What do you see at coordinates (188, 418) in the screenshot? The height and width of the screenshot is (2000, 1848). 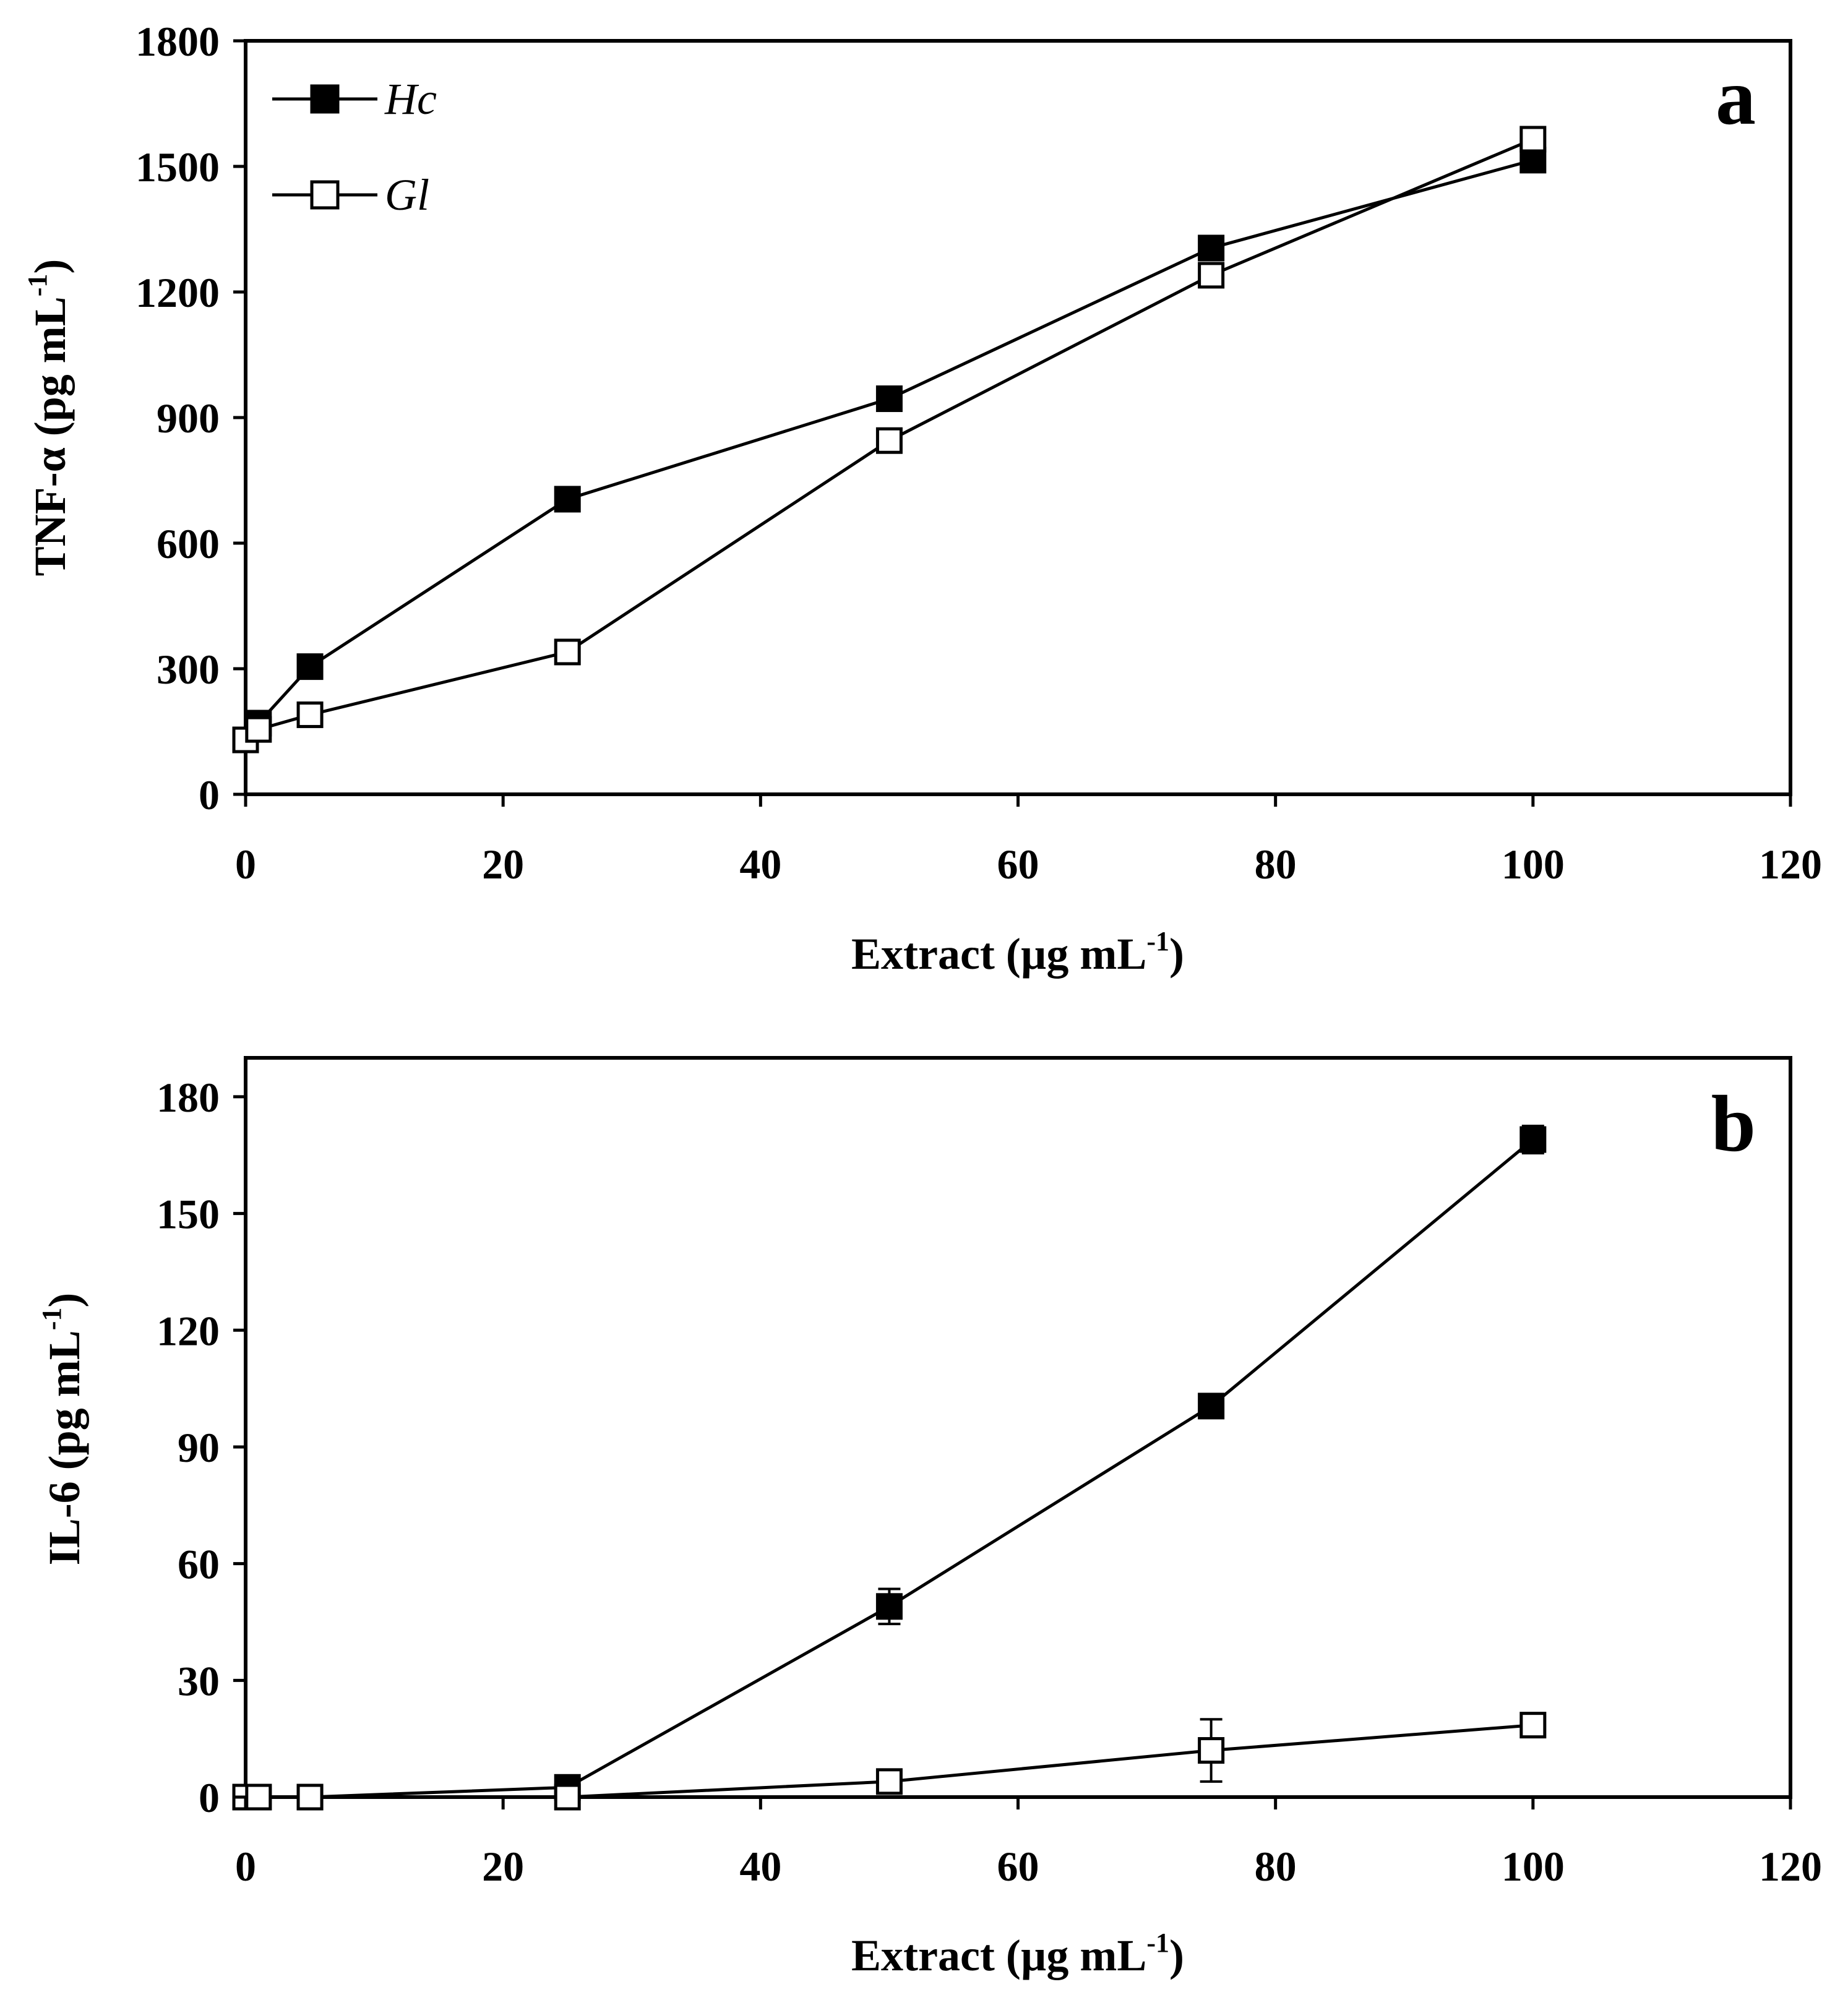 I see `y-tick-label: 900` at bounding box center [188, 418].